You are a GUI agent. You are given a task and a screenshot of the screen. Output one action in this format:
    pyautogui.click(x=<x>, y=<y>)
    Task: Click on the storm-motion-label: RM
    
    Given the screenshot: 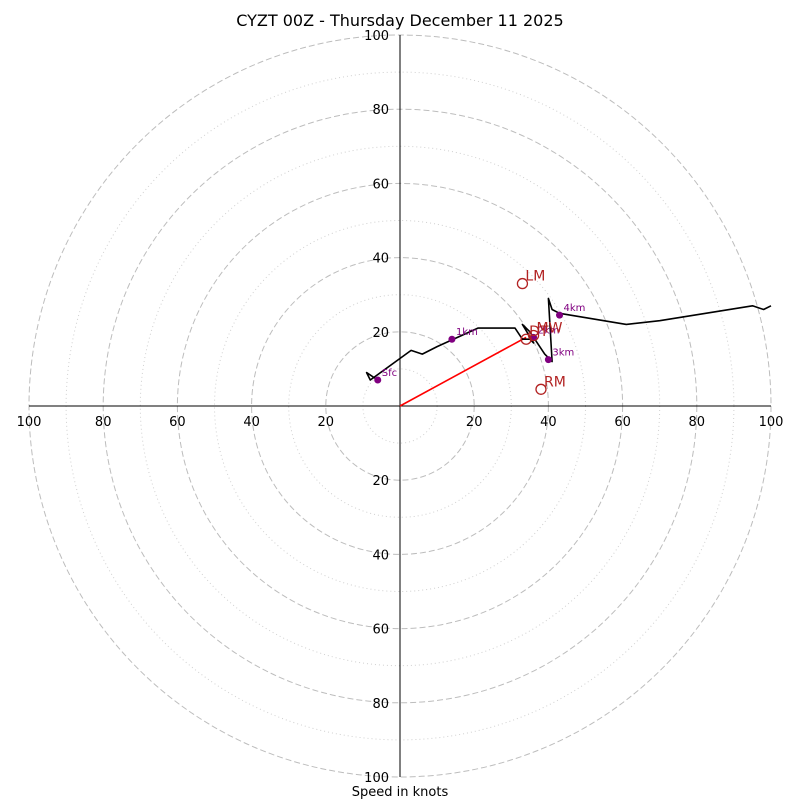 What is the action you would take?
    pyautogui.click(x=555, y=382)
    